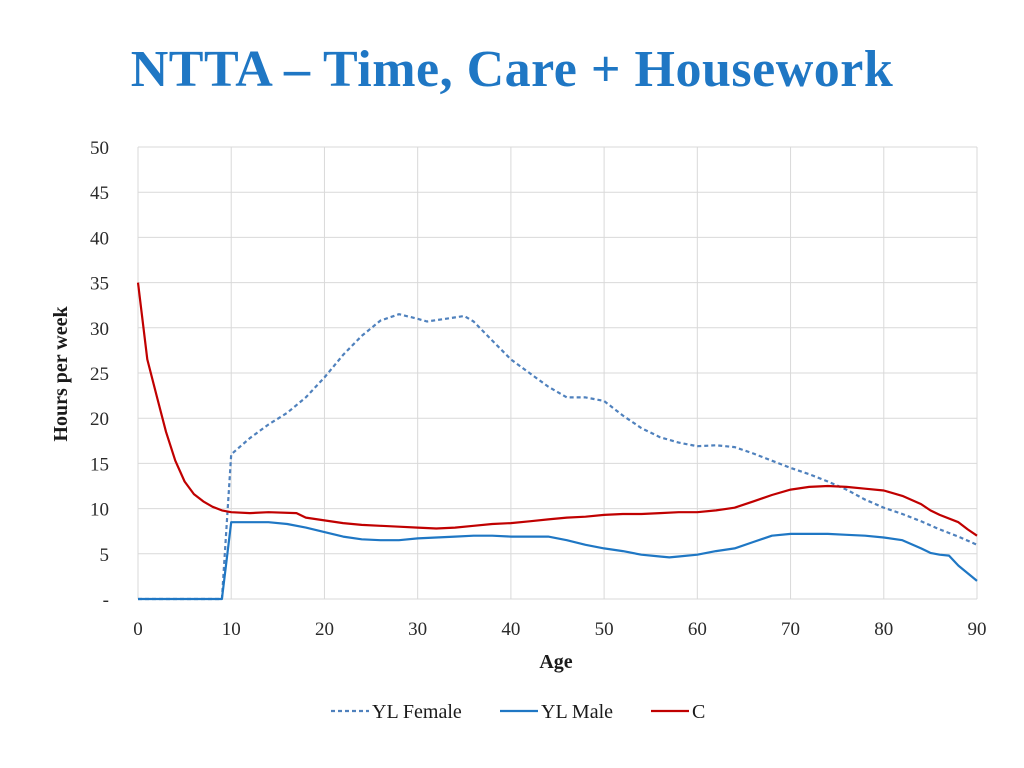 The image size is (1024, 768). What do you see at coordinates (99, 464) in the screenshot?
I see `y-tick-label: 15` at bounding box center [99, 464].